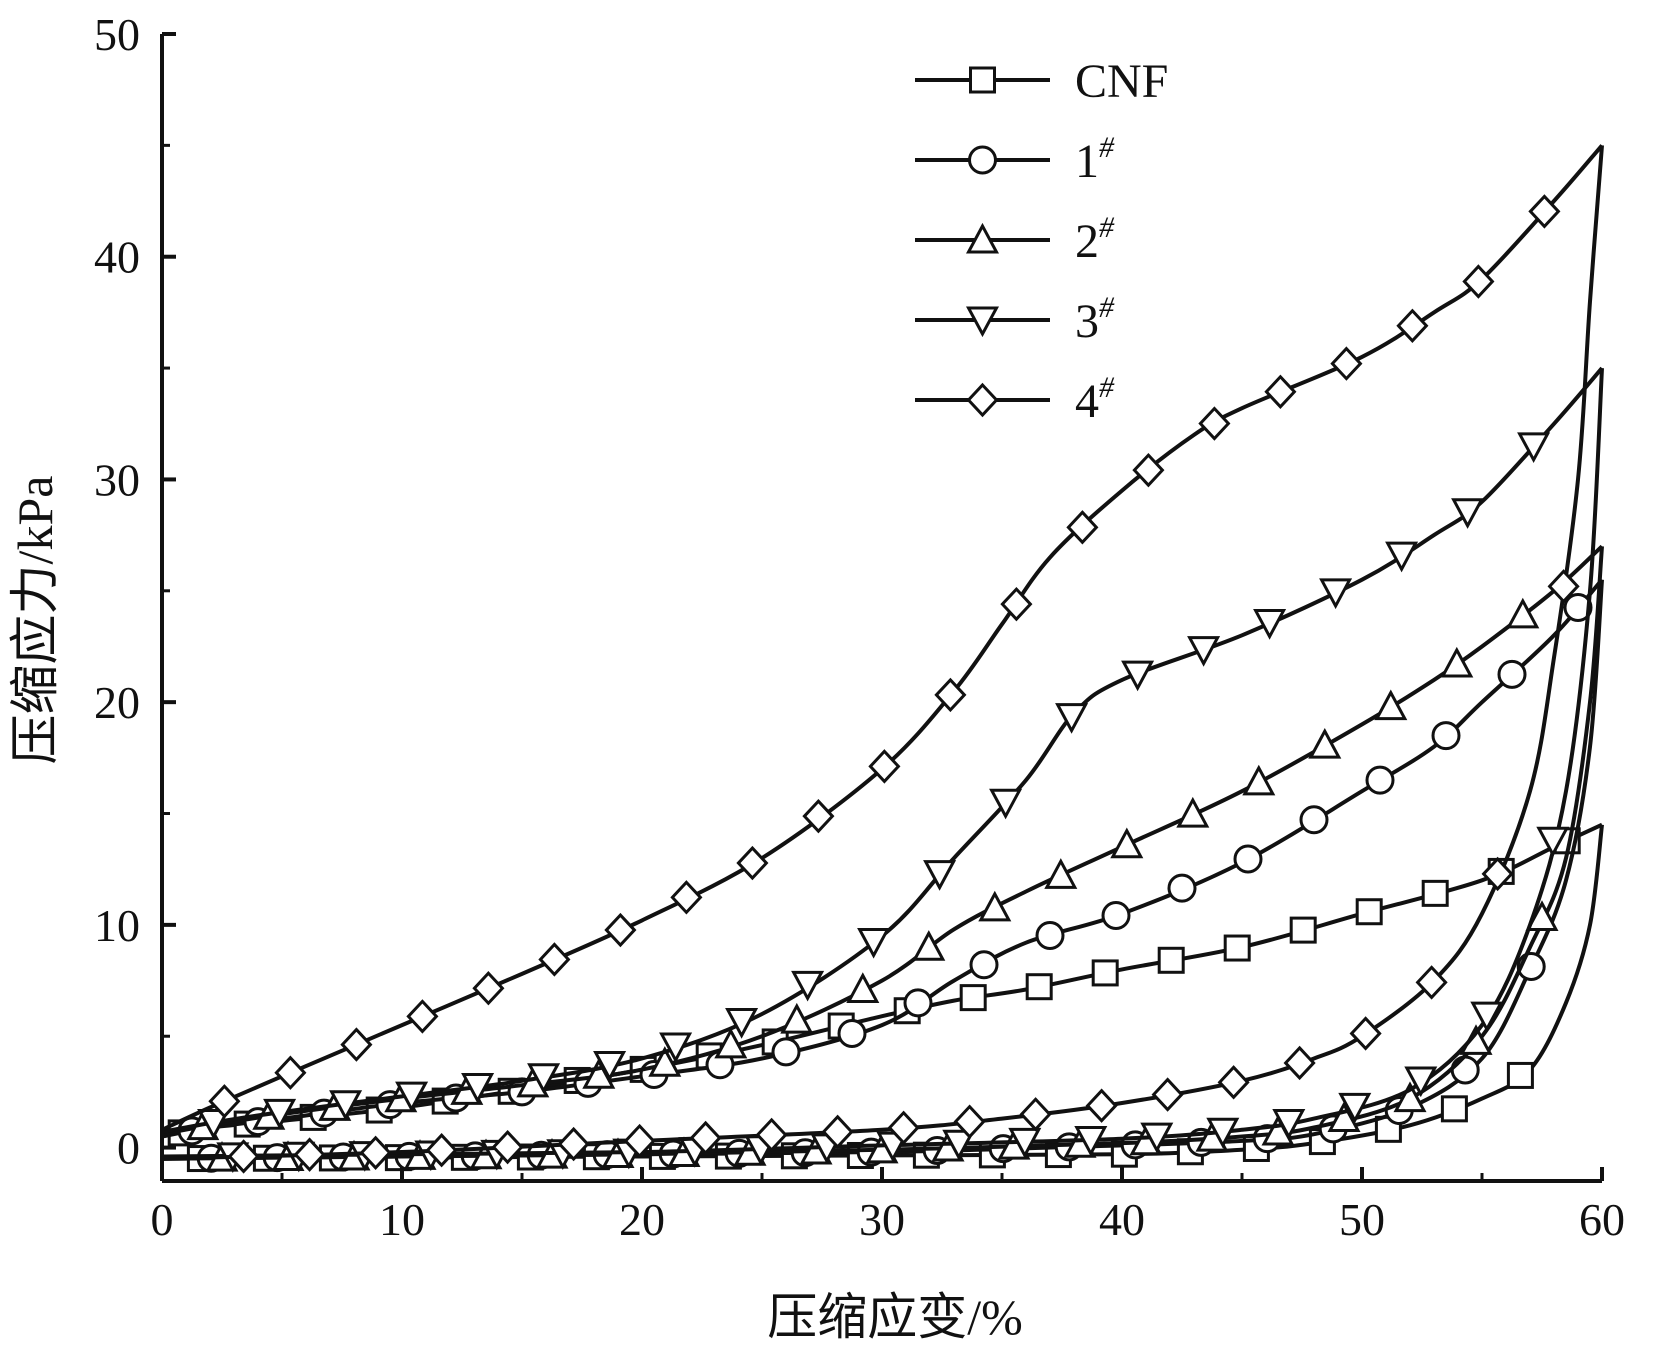 Image resolution: width=1654 pixels, height=1352 pixels. I want to click on legend-entry: 1#, so click(1015, 159).